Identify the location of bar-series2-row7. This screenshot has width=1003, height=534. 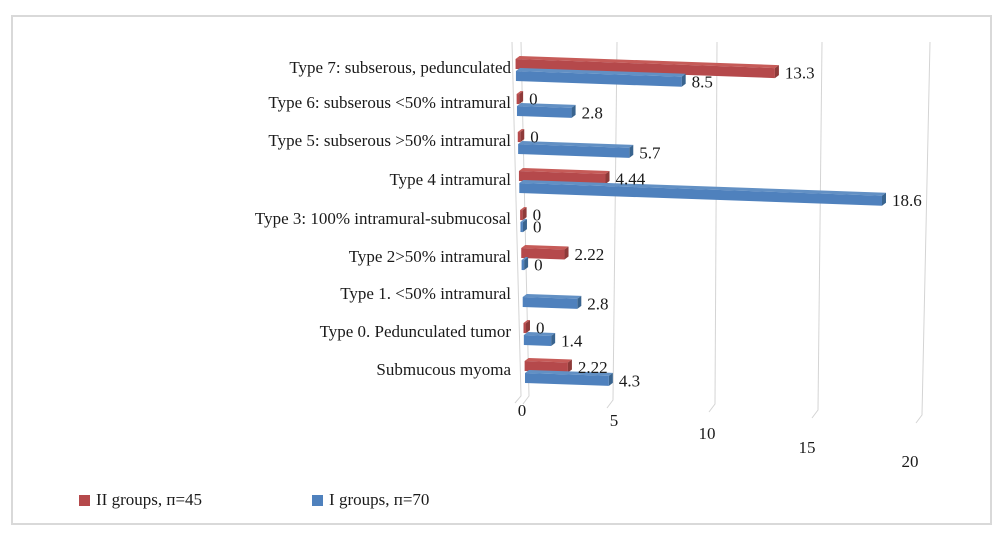
(539, 339).